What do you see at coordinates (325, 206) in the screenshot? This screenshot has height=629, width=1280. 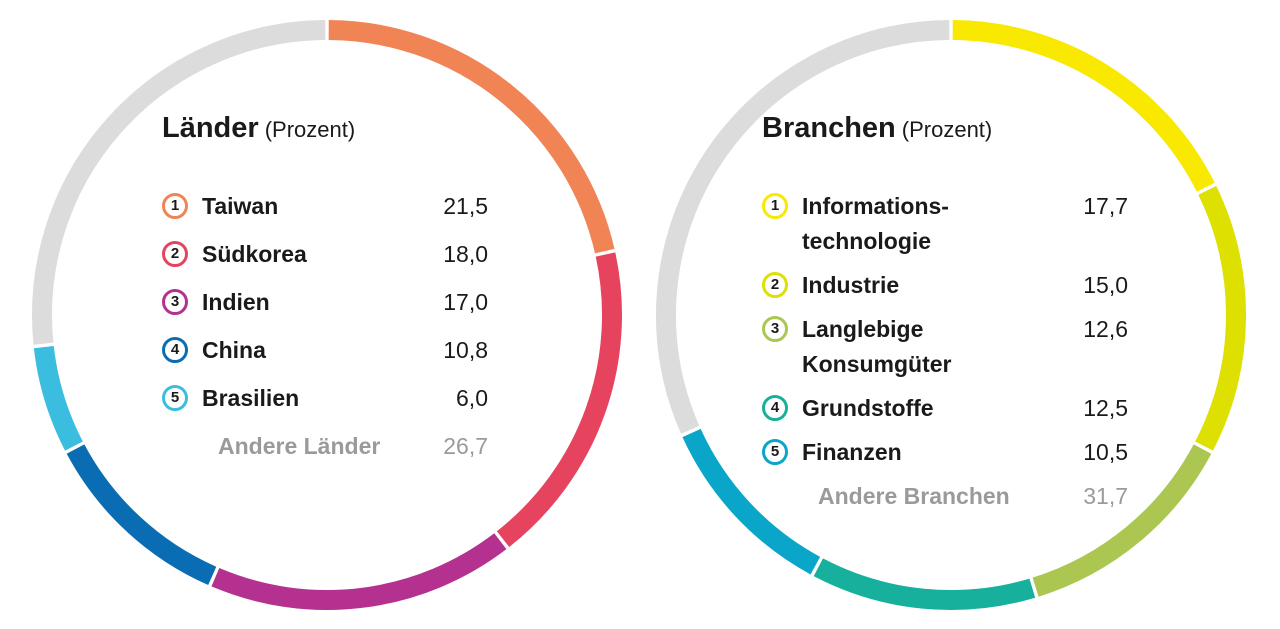 I see `legend-row: 1 Taiwan 21,5` at bounding box center [325, 206].